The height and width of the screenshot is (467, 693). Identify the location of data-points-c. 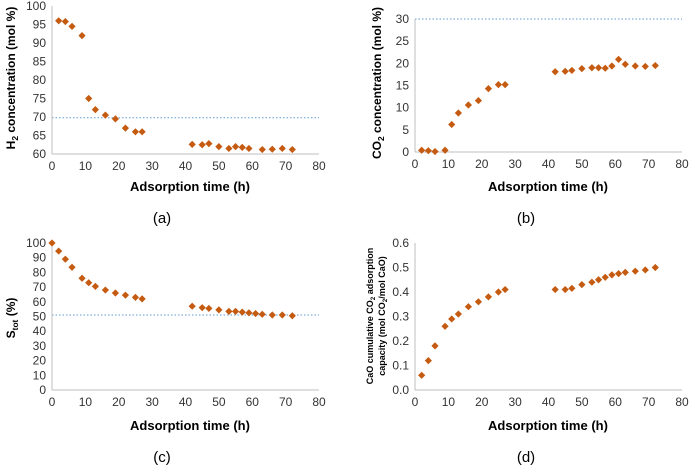
(172, 279).